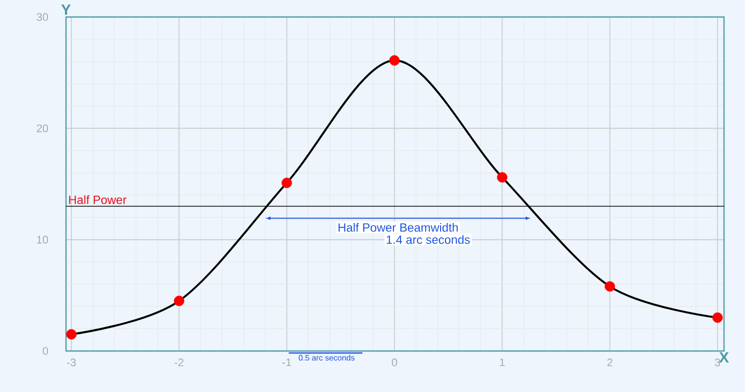  Describe the element at coordinates (179, 362) in the screenshot. I see `x-tick-label: -2` at that location.